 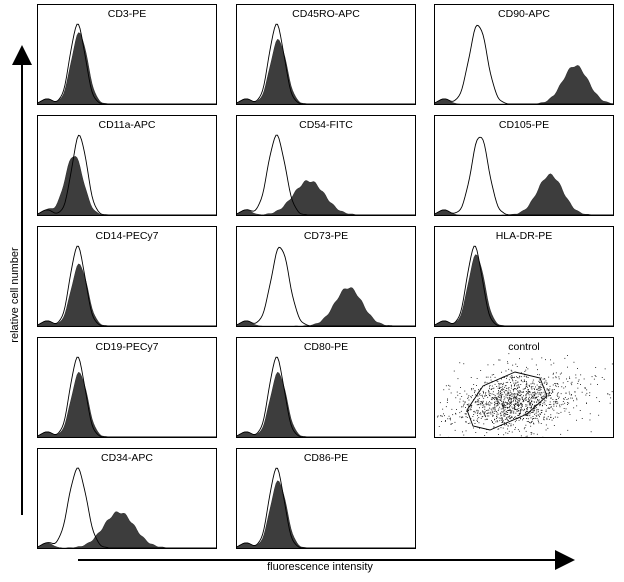 What do you see at coordinates (326, 14) in the screenshot?
I see `panel-title: CD45RO-APC` at bounding box center [326, 14].